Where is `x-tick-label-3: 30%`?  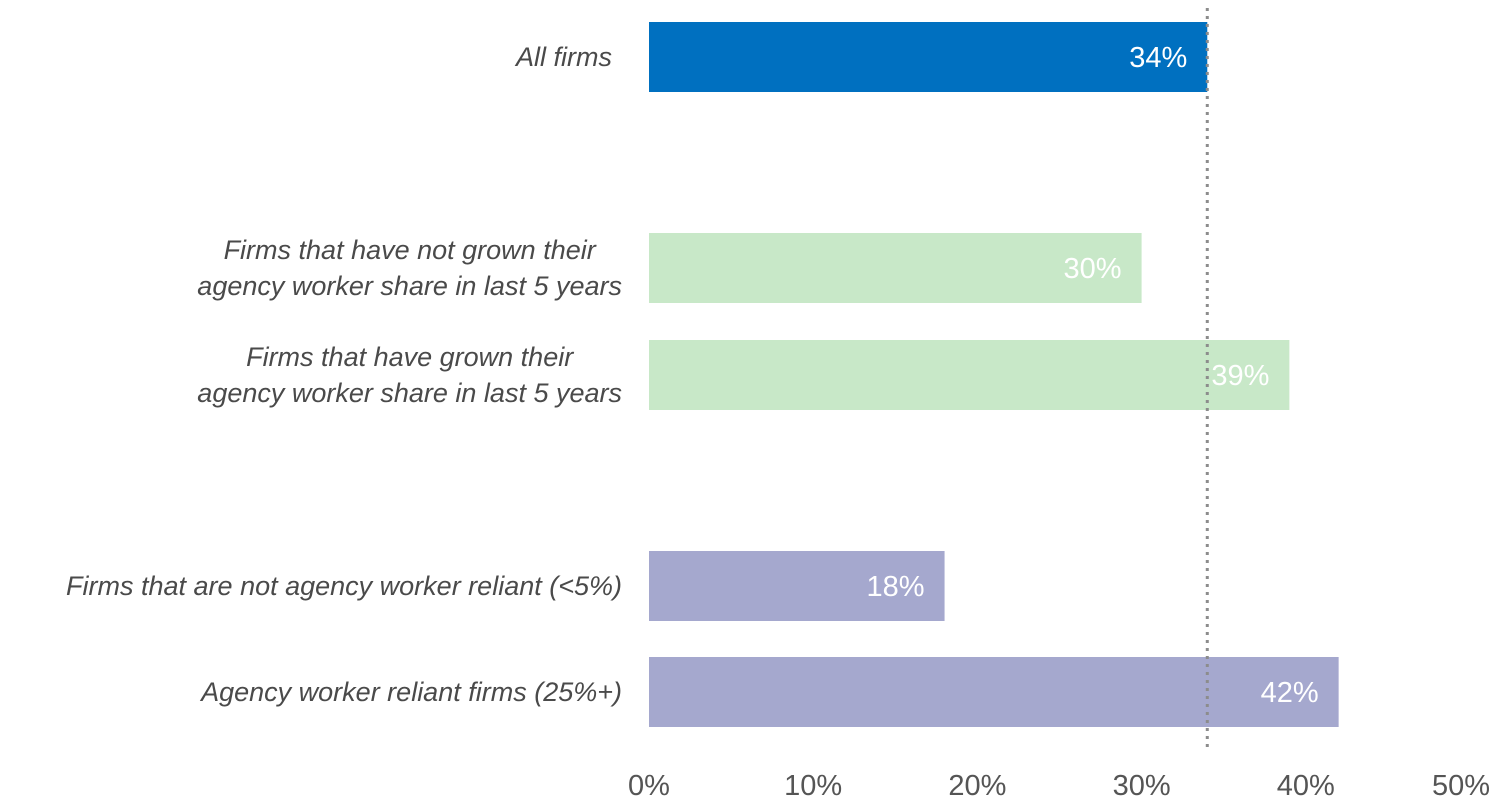 x-tick-label-3: 30% is located at coordinates (1142, 784).